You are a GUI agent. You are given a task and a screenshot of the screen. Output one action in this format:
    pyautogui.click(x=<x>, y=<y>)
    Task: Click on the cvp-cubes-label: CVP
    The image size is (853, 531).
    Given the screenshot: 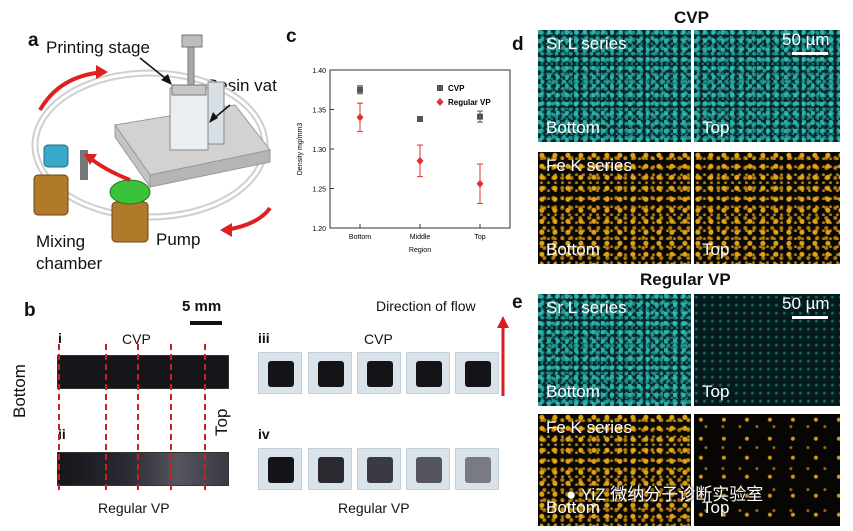 What is the action you would take?
    pyautogui.click(x=378, y=339)
    